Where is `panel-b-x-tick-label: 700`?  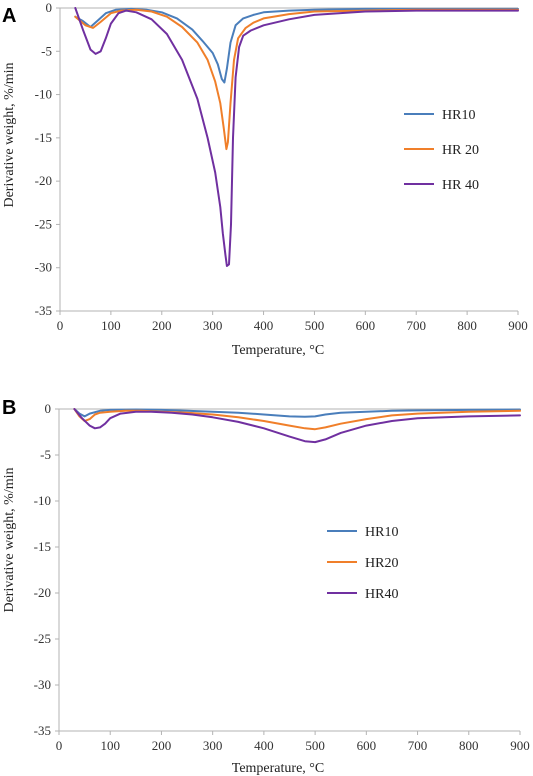
panel-b-x-tick-label: 700 is located at coordinates (418, 745).